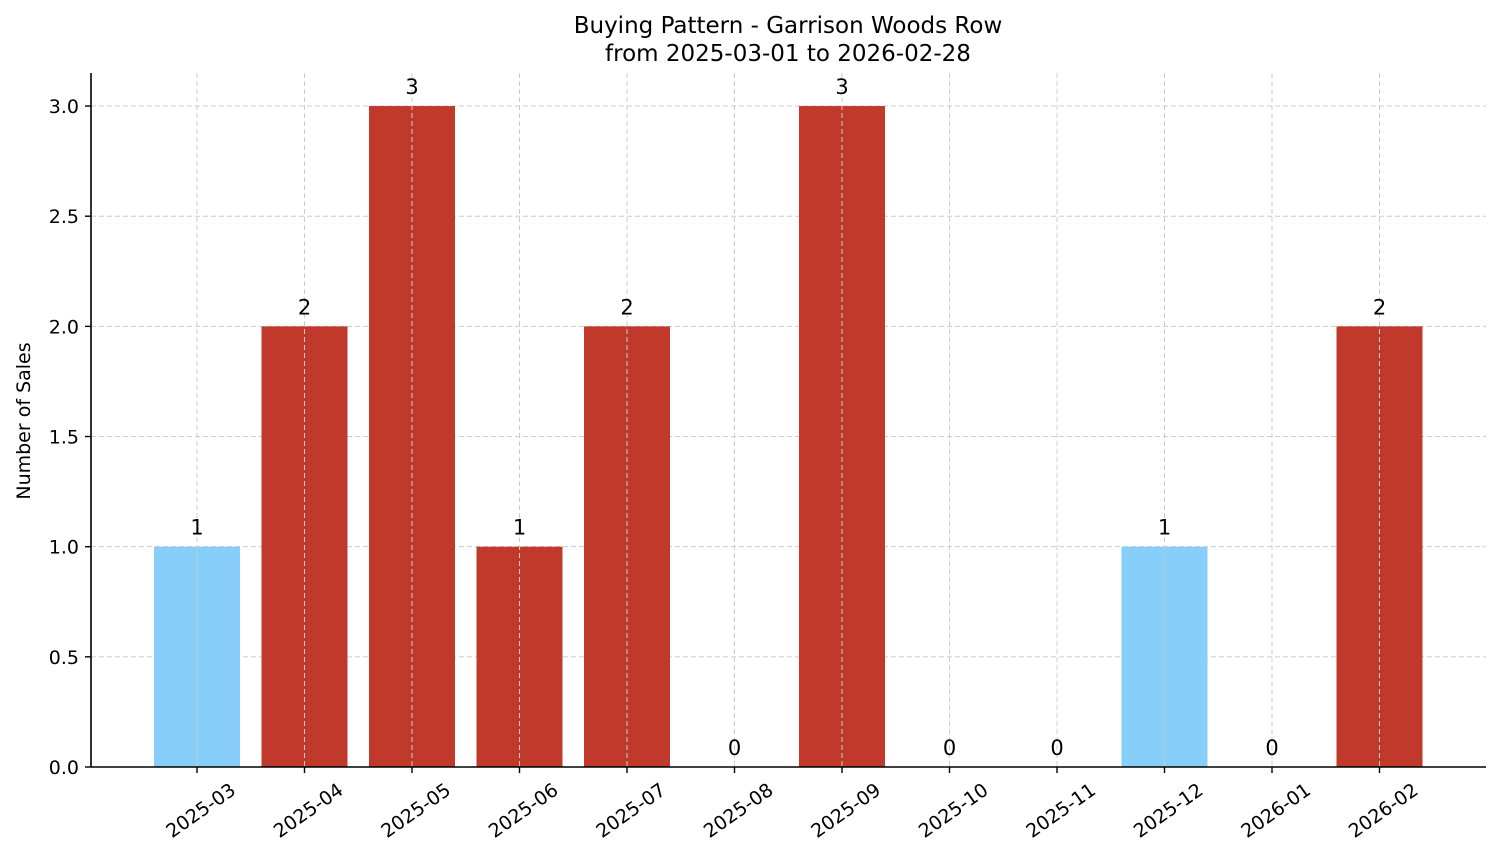 The height and width of the screenshot is (867, 1501). Describe the element at coordinates (64, 768) in the screenshot. I see `y-tick-label: 0.0` at that location.